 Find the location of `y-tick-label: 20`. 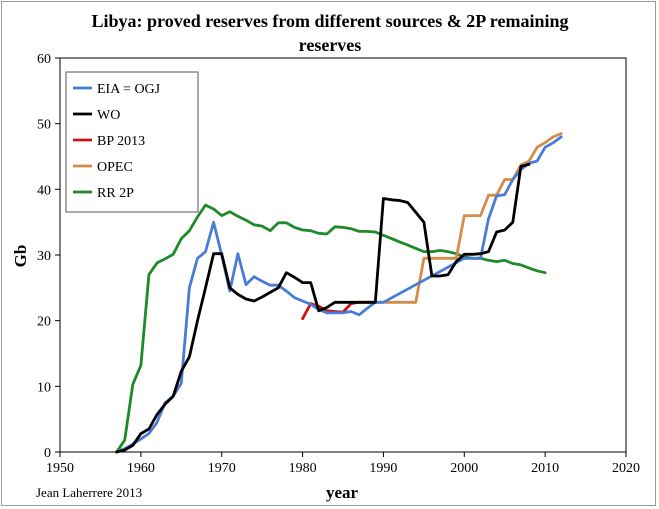

y-tick-label: 20 is located at coordinates (44, 322).